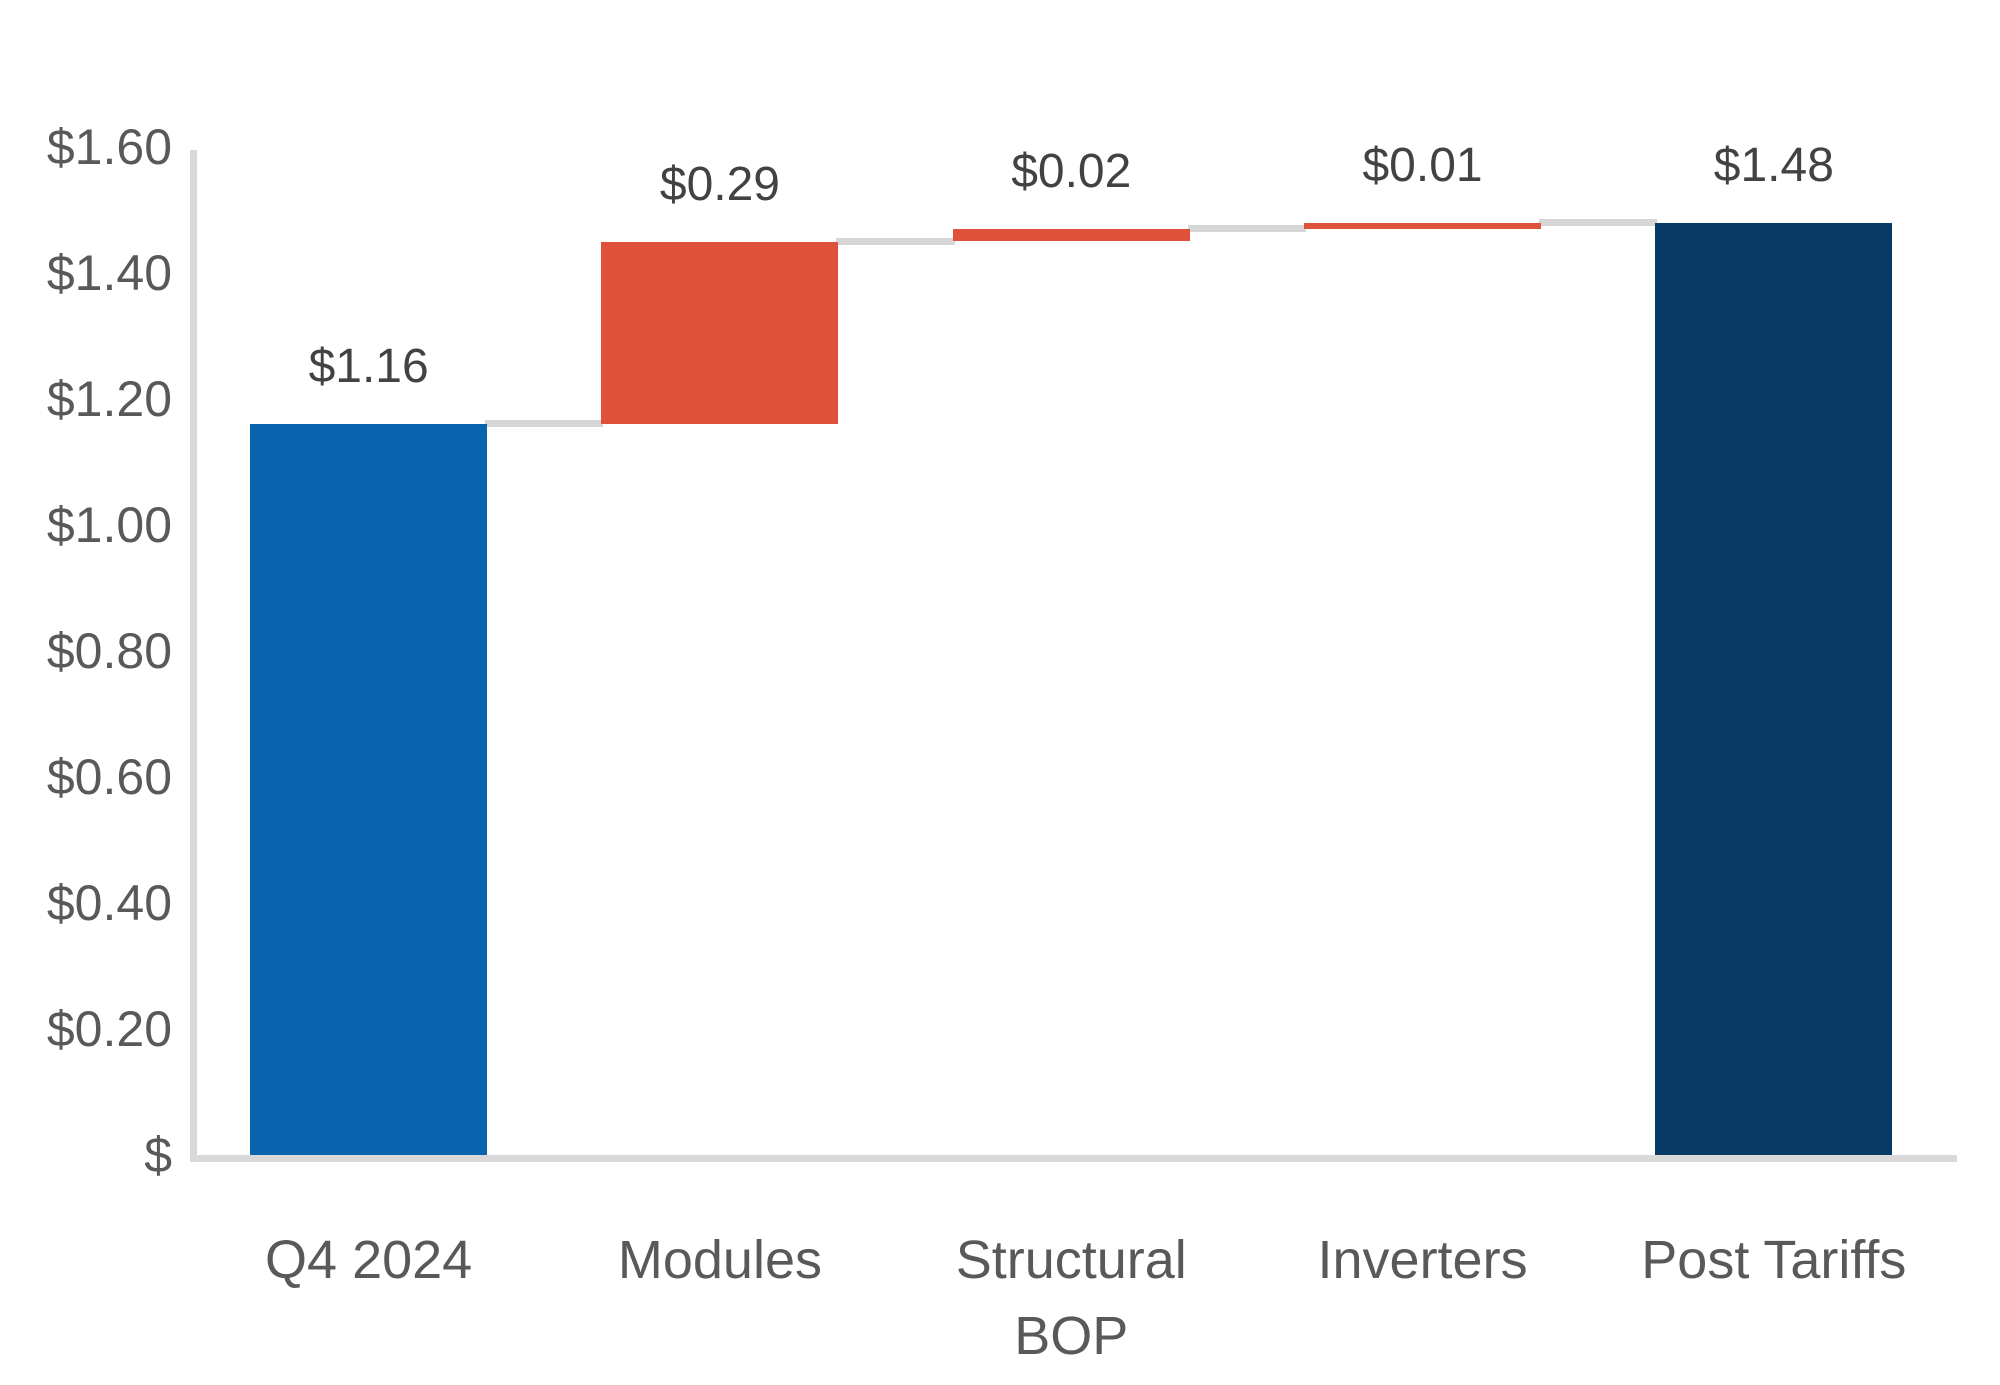 The image size is (2000, 1385). I want to click on y-axis-line, so click(193, 656).